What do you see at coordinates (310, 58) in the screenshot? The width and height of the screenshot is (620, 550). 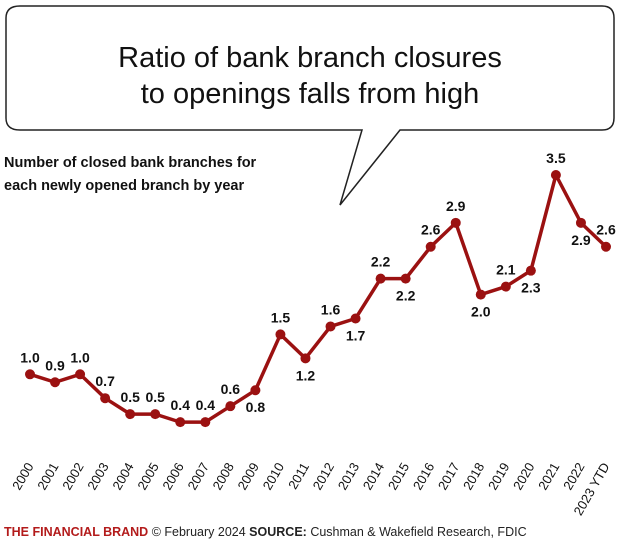 I see `chart-title: Ratio of bank branch closures` at bounding box center [310, 58].